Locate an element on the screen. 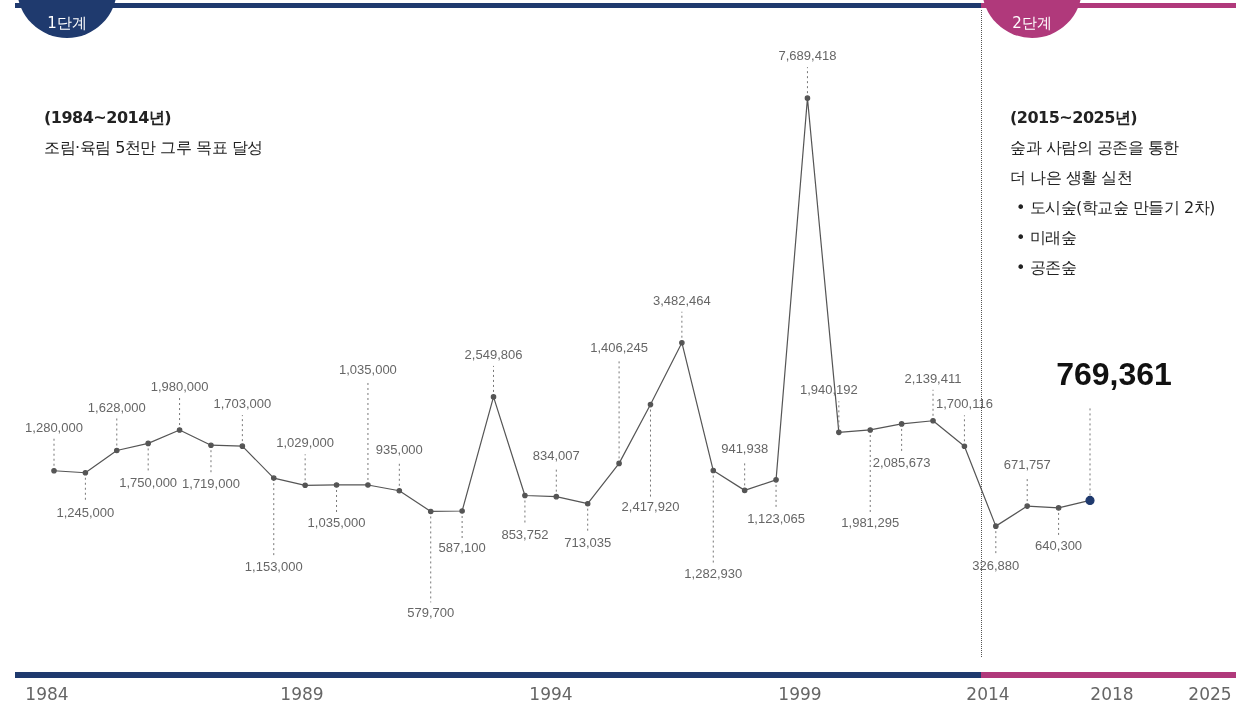 The height and width of the screenshot is (710, 1236). data-label: 587,100 is located at coordinates (462, 548).